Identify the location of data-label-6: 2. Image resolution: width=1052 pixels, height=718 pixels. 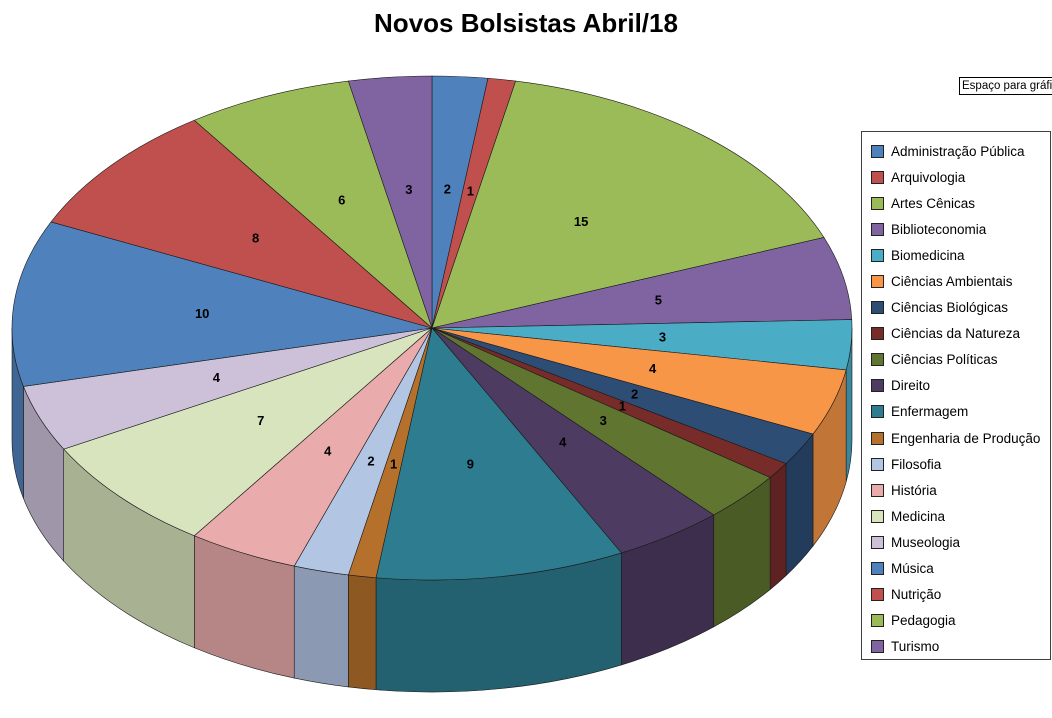
(634, 394).